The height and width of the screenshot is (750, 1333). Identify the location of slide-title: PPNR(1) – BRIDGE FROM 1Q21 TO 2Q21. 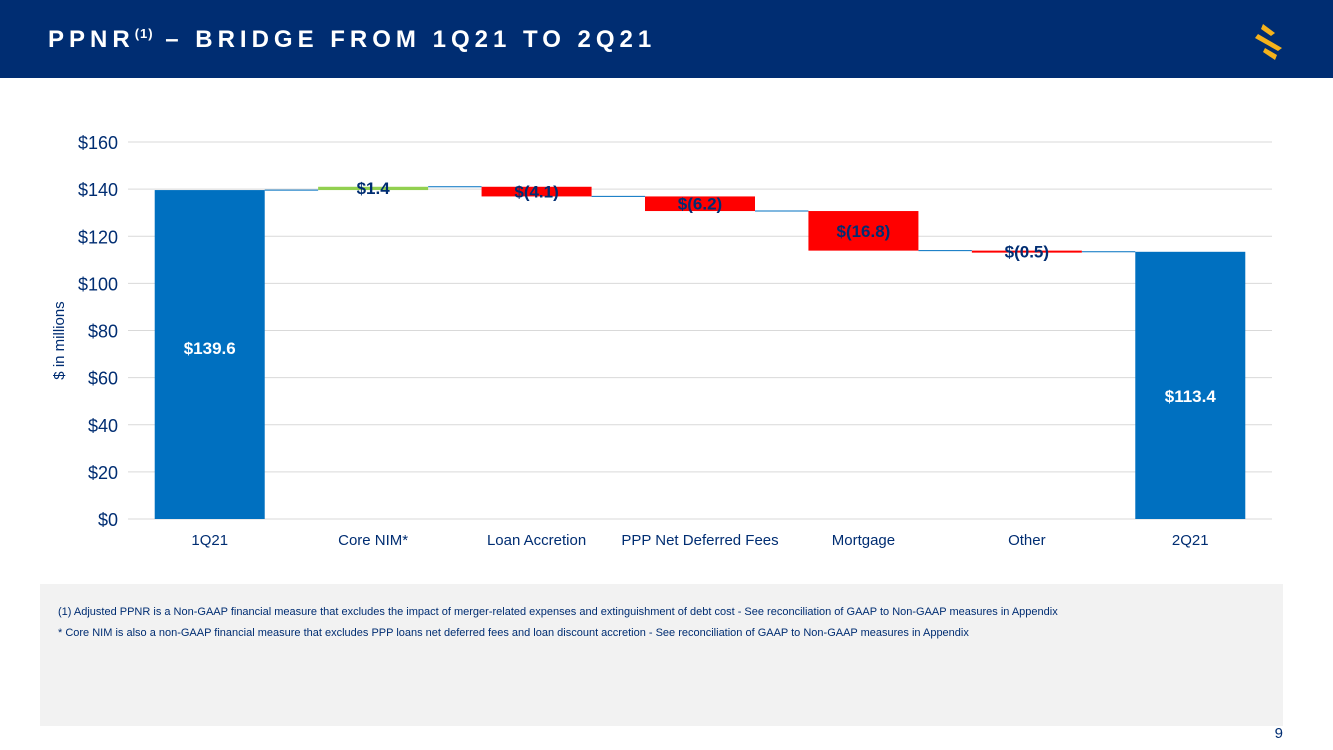
(352, 40).